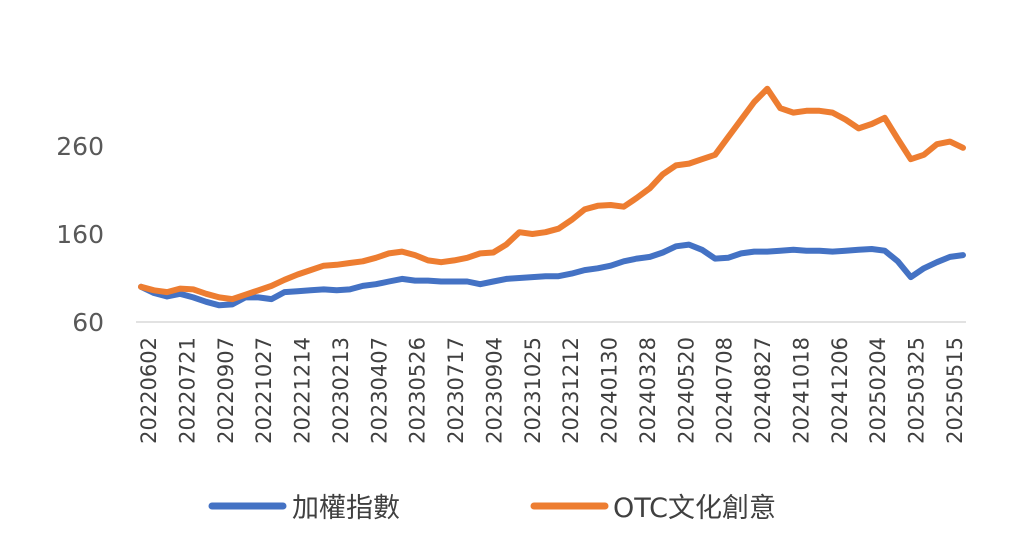  I want to click on y-tick-label: 260, so click(80, 146).